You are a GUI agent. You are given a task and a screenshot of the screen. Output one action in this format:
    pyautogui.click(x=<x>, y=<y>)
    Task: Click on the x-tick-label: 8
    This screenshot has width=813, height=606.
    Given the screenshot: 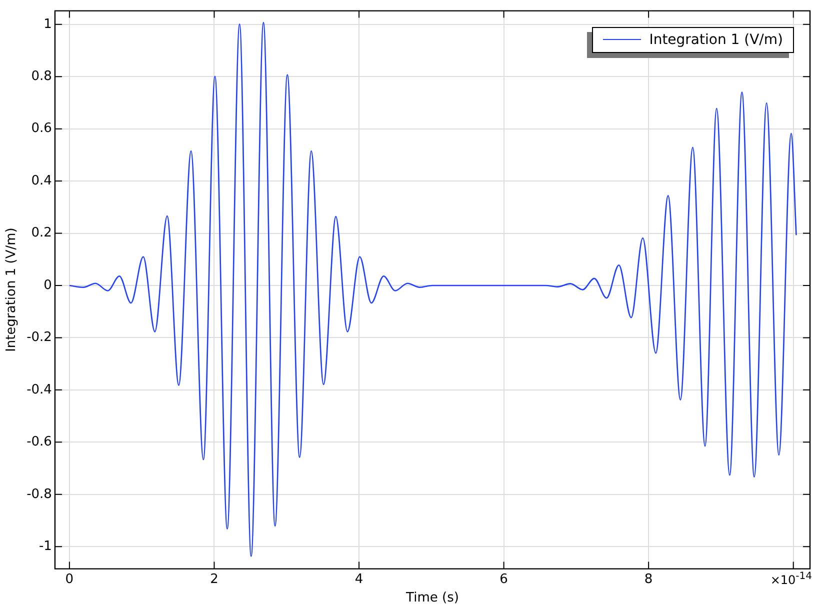 What is the action you would take?
    pyautogui.click(x=648, y=579)
    